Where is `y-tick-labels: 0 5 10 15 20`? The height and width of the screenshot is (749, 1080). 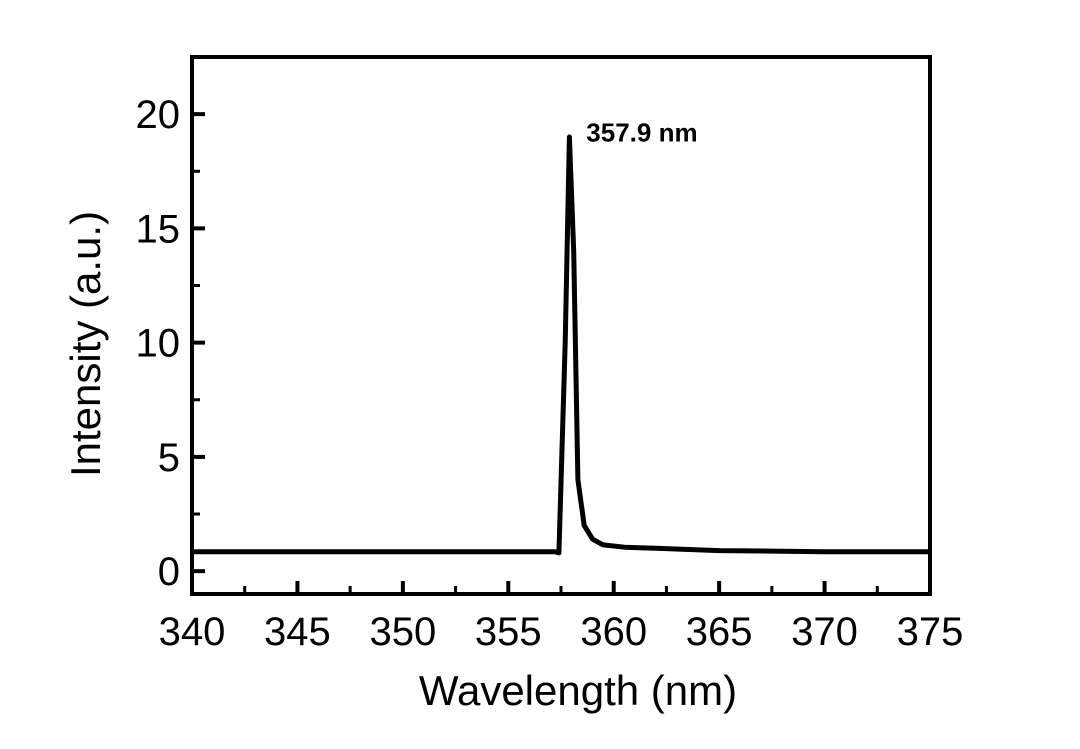 y-tick-labels: 0 5 10 15 20 is located at coordinates (158, 343).